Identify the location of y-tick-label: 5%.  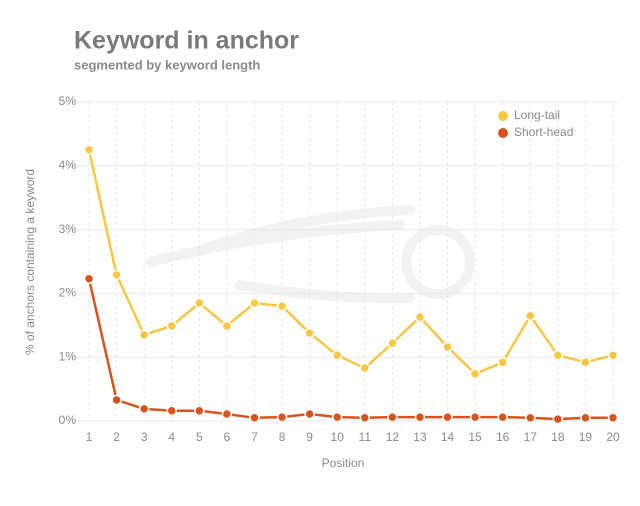
(68, 101).